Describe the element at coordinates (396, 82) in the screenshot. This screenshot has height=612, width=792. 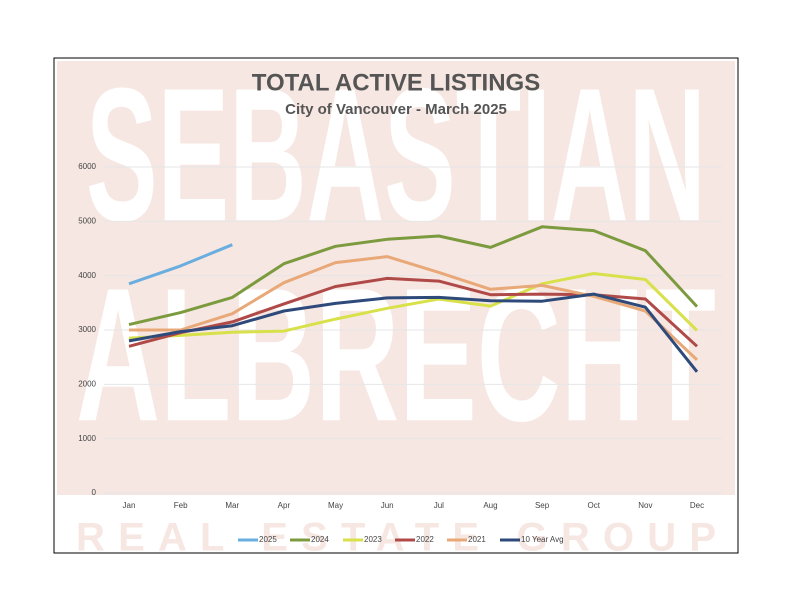
I see `chart-title: TOTAL ACTIVE LISTINGS` at that location.